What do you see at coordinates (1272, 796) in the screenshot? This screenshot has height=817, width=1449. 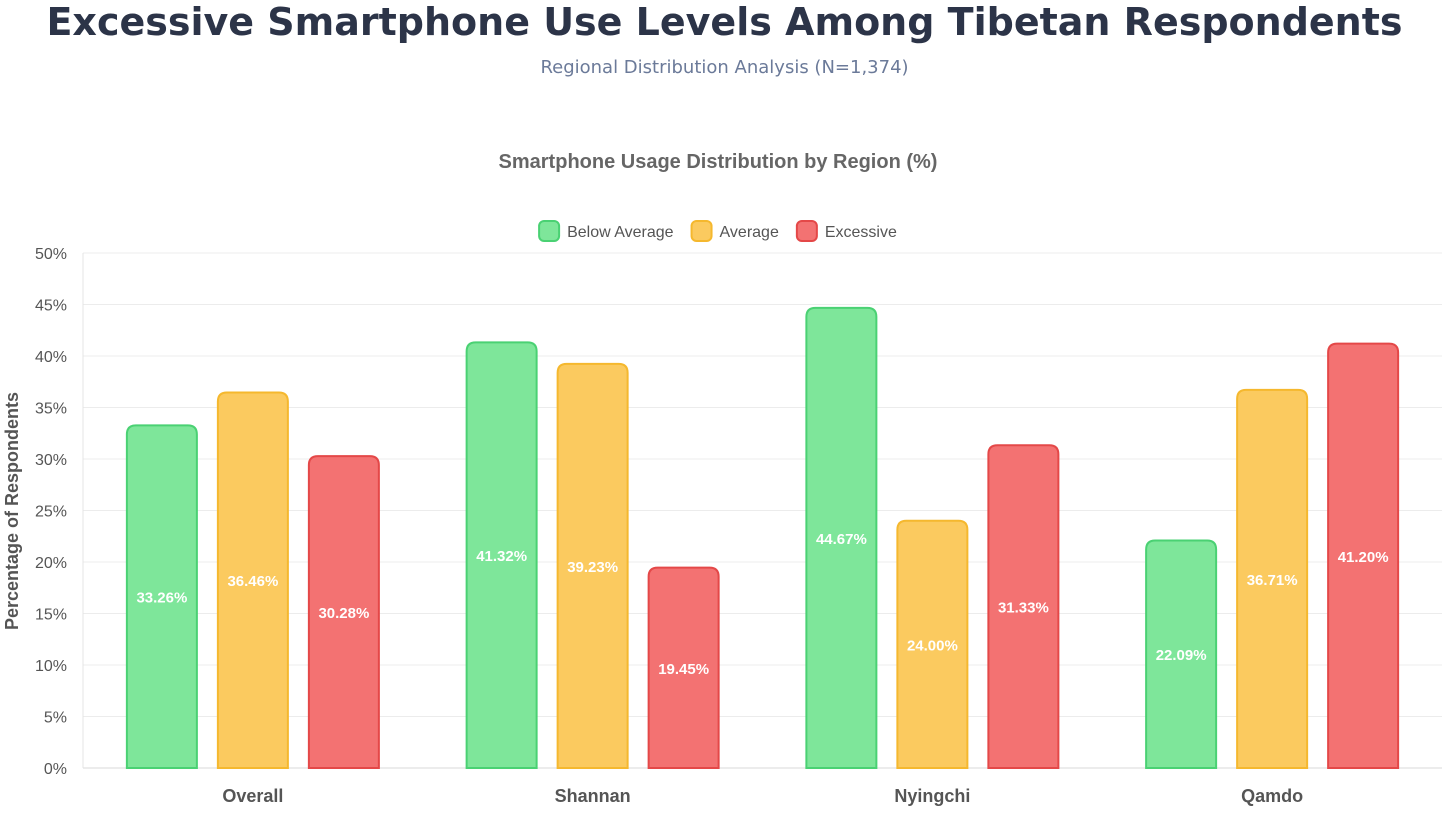 I see `x-tick-label-qamdo: Qamdo` at bounding box center [1272, 796].